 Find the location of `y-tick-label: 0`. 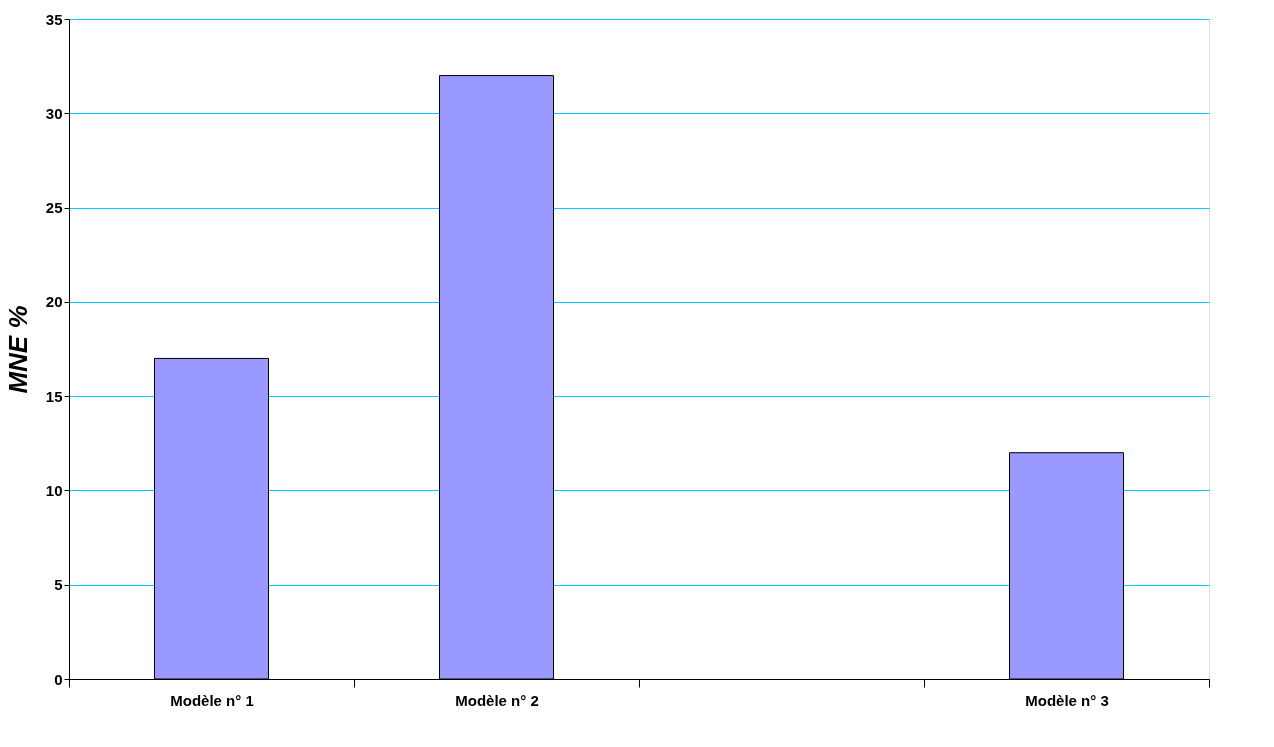

y-tick-label: 0 is located at coordinates (58, 679).